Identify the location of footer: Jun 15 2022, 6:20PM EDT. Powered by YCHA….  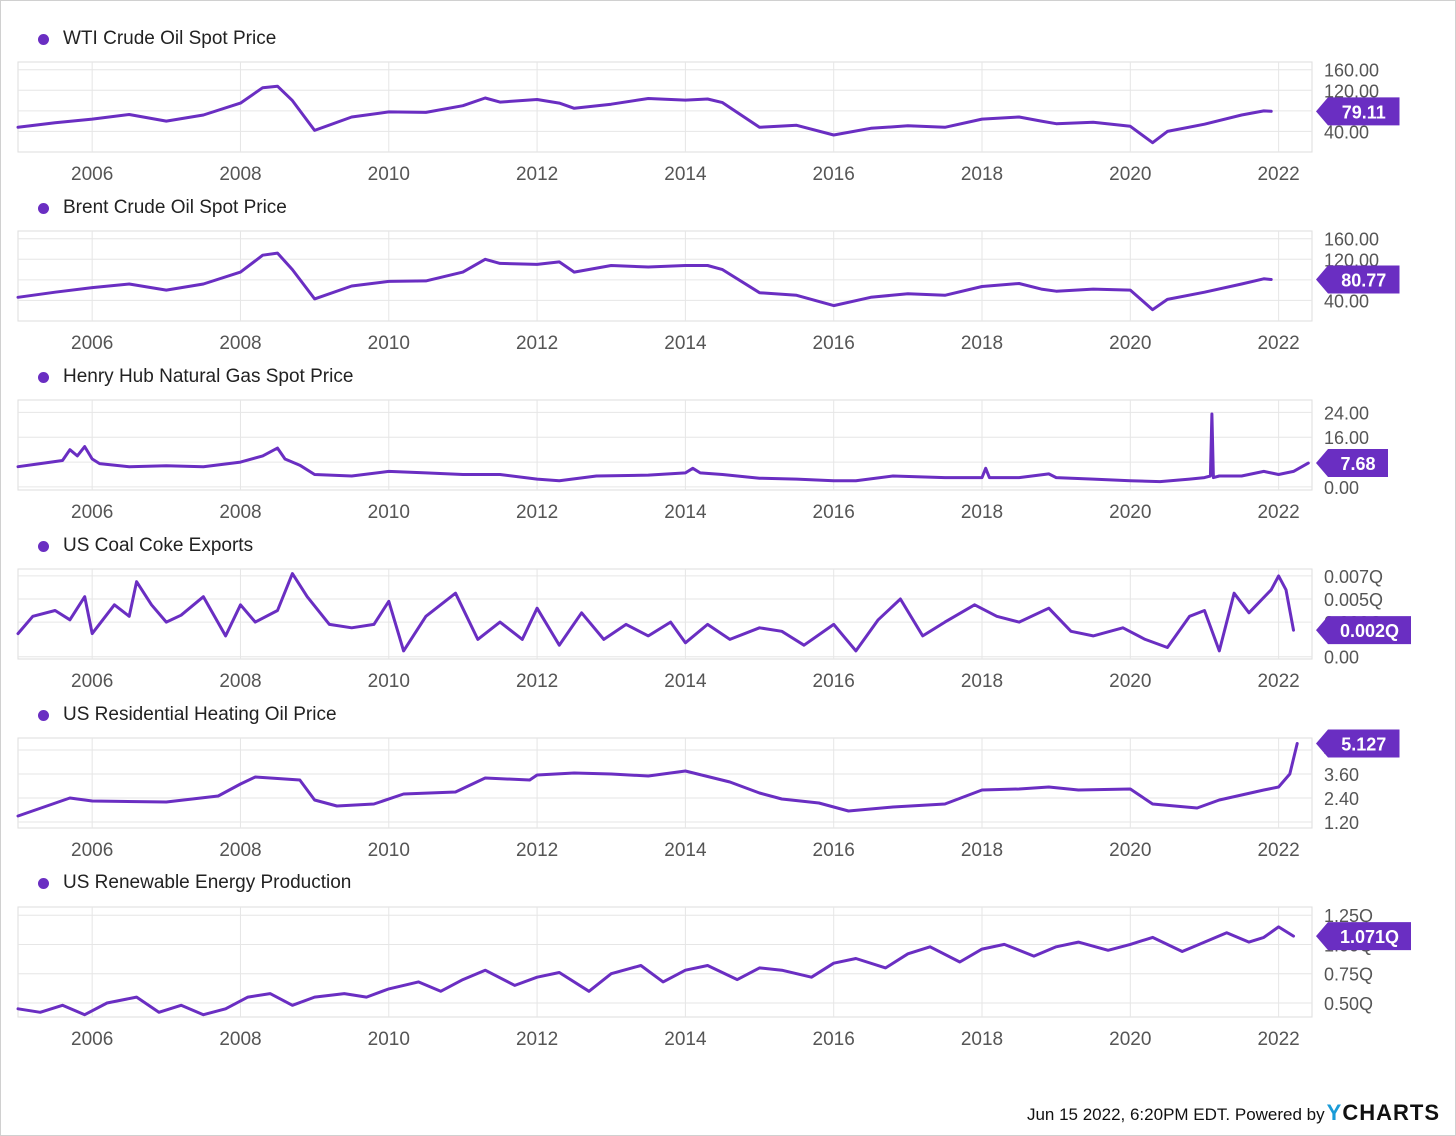
(1233, 1113).